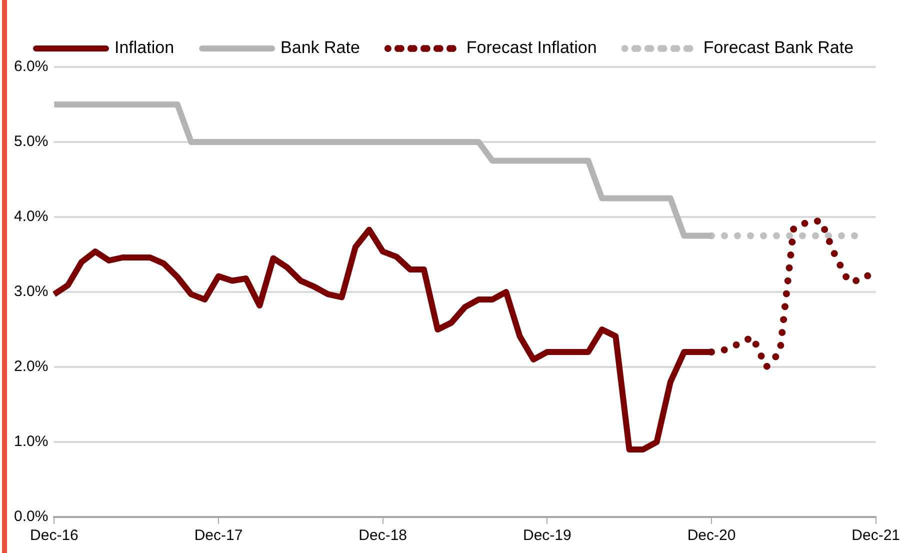 The height and width of the screenshot is (553, 911). Describe the element at coordinates (31, 367) in the screenshot. I see `y-tick-label: 2.0%` at that location.